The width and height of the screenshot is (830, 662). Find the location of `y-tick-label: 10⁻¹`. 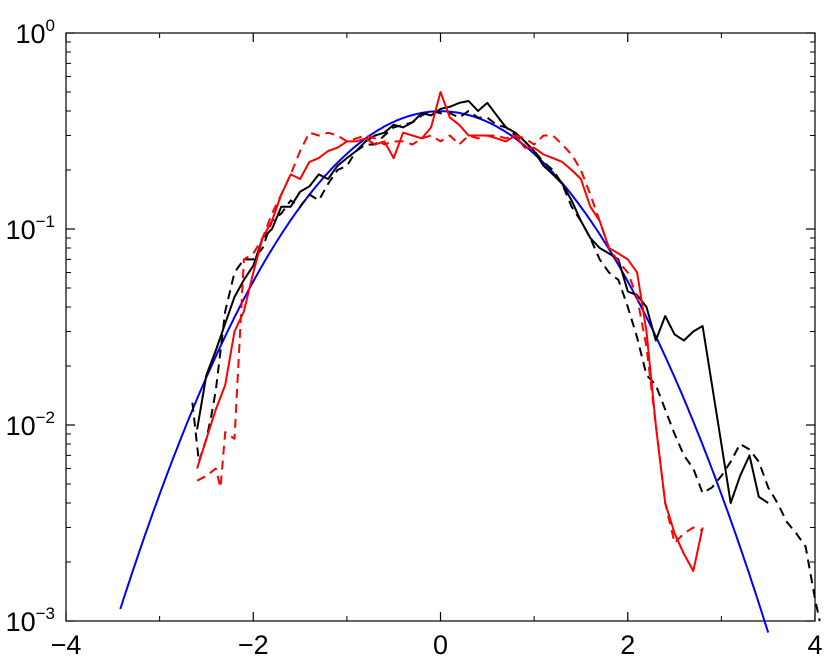

y-tick-label: 10⁻¹ is located at coordinates (30, 228).